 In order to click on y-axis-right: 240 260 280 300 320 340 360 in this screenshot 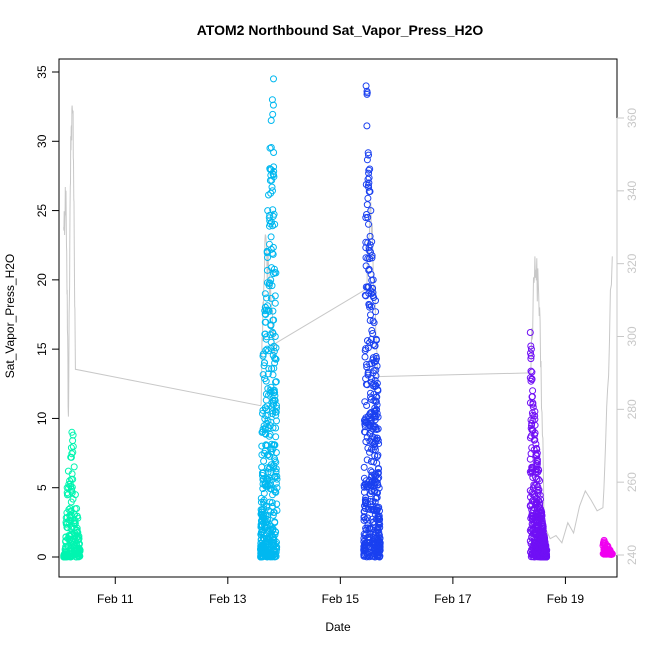, I will do `click(627, 336)`.